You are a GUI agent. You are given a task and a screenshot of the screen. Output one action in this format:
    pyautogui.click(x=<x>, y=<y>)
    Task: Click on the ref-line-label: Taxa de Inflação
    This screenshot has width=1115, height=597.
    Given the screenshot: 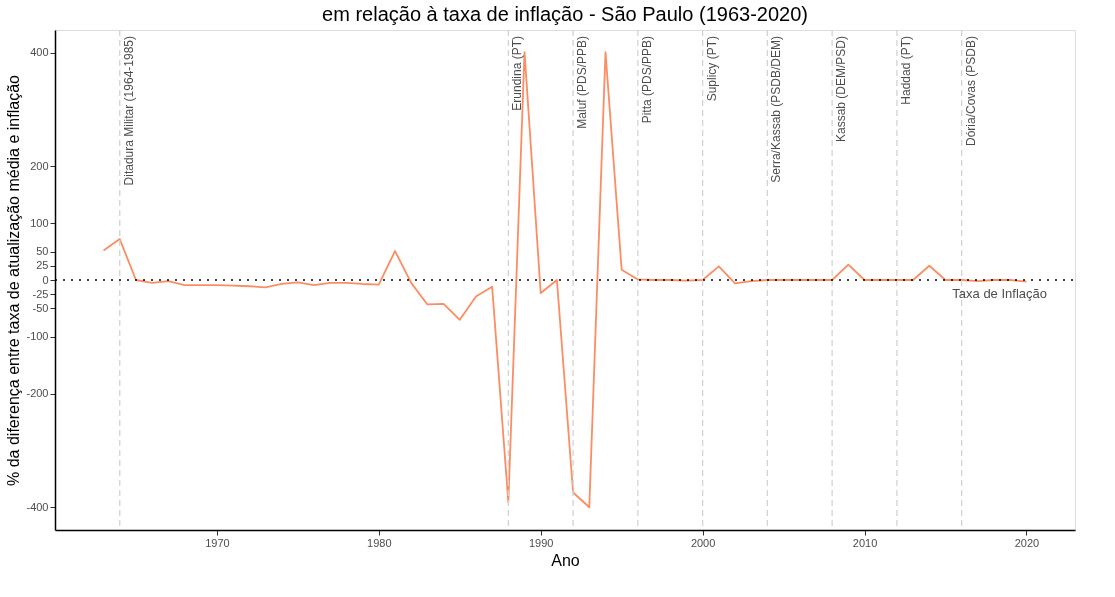 What is the action you would take?
    pyautogui.click(x=999, y=293)
    